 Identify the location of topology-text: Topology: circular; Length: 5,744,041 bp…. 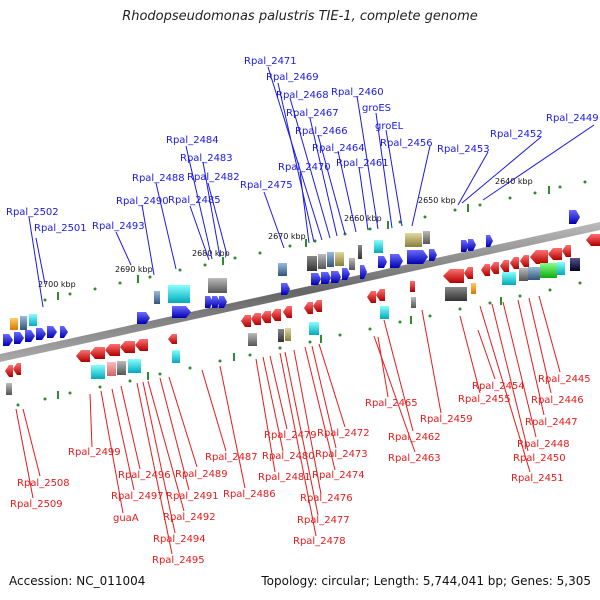
(426, 581).